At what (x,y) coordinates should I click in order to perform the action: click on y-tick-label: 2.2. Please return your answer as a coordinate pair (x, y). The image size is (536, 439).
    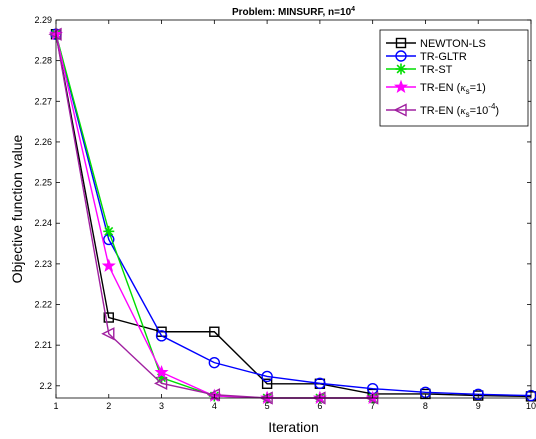
    Looking at the image, I should click on (45, 386).